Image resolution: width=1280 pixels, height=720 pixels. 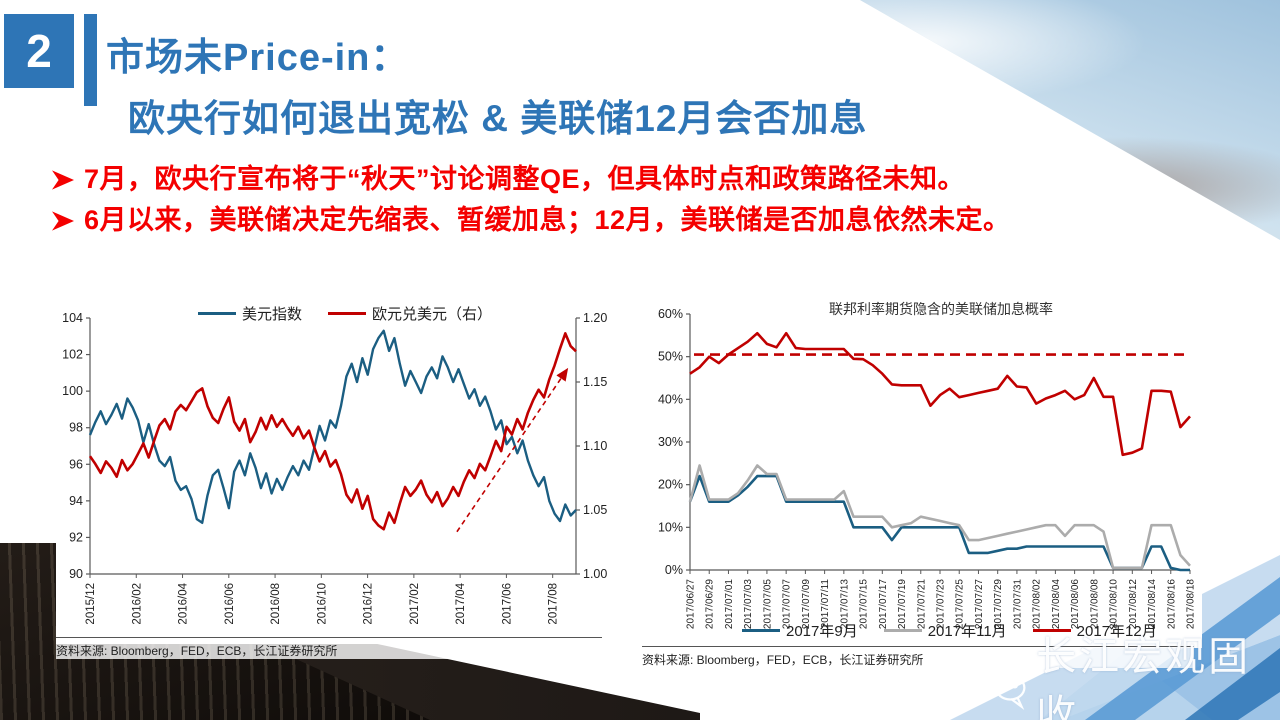 I want to click on svg-text: 2016/04, so click(x=184, y=603).